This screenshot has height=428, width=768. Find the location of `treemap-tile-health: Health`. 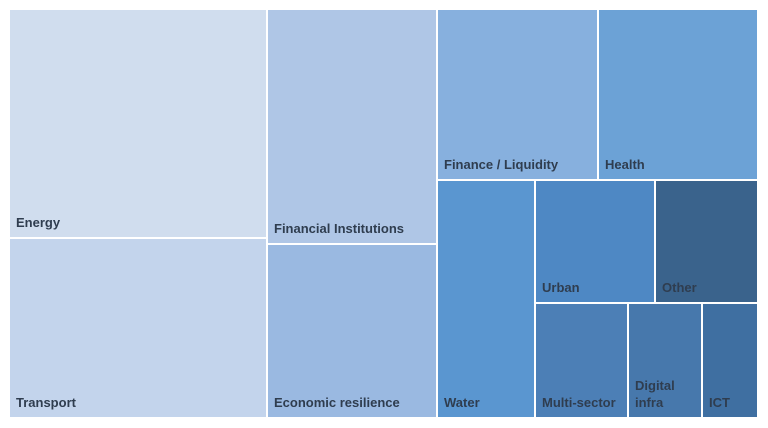

treemap-tile-health: Health is located at coordinates (678, 94).